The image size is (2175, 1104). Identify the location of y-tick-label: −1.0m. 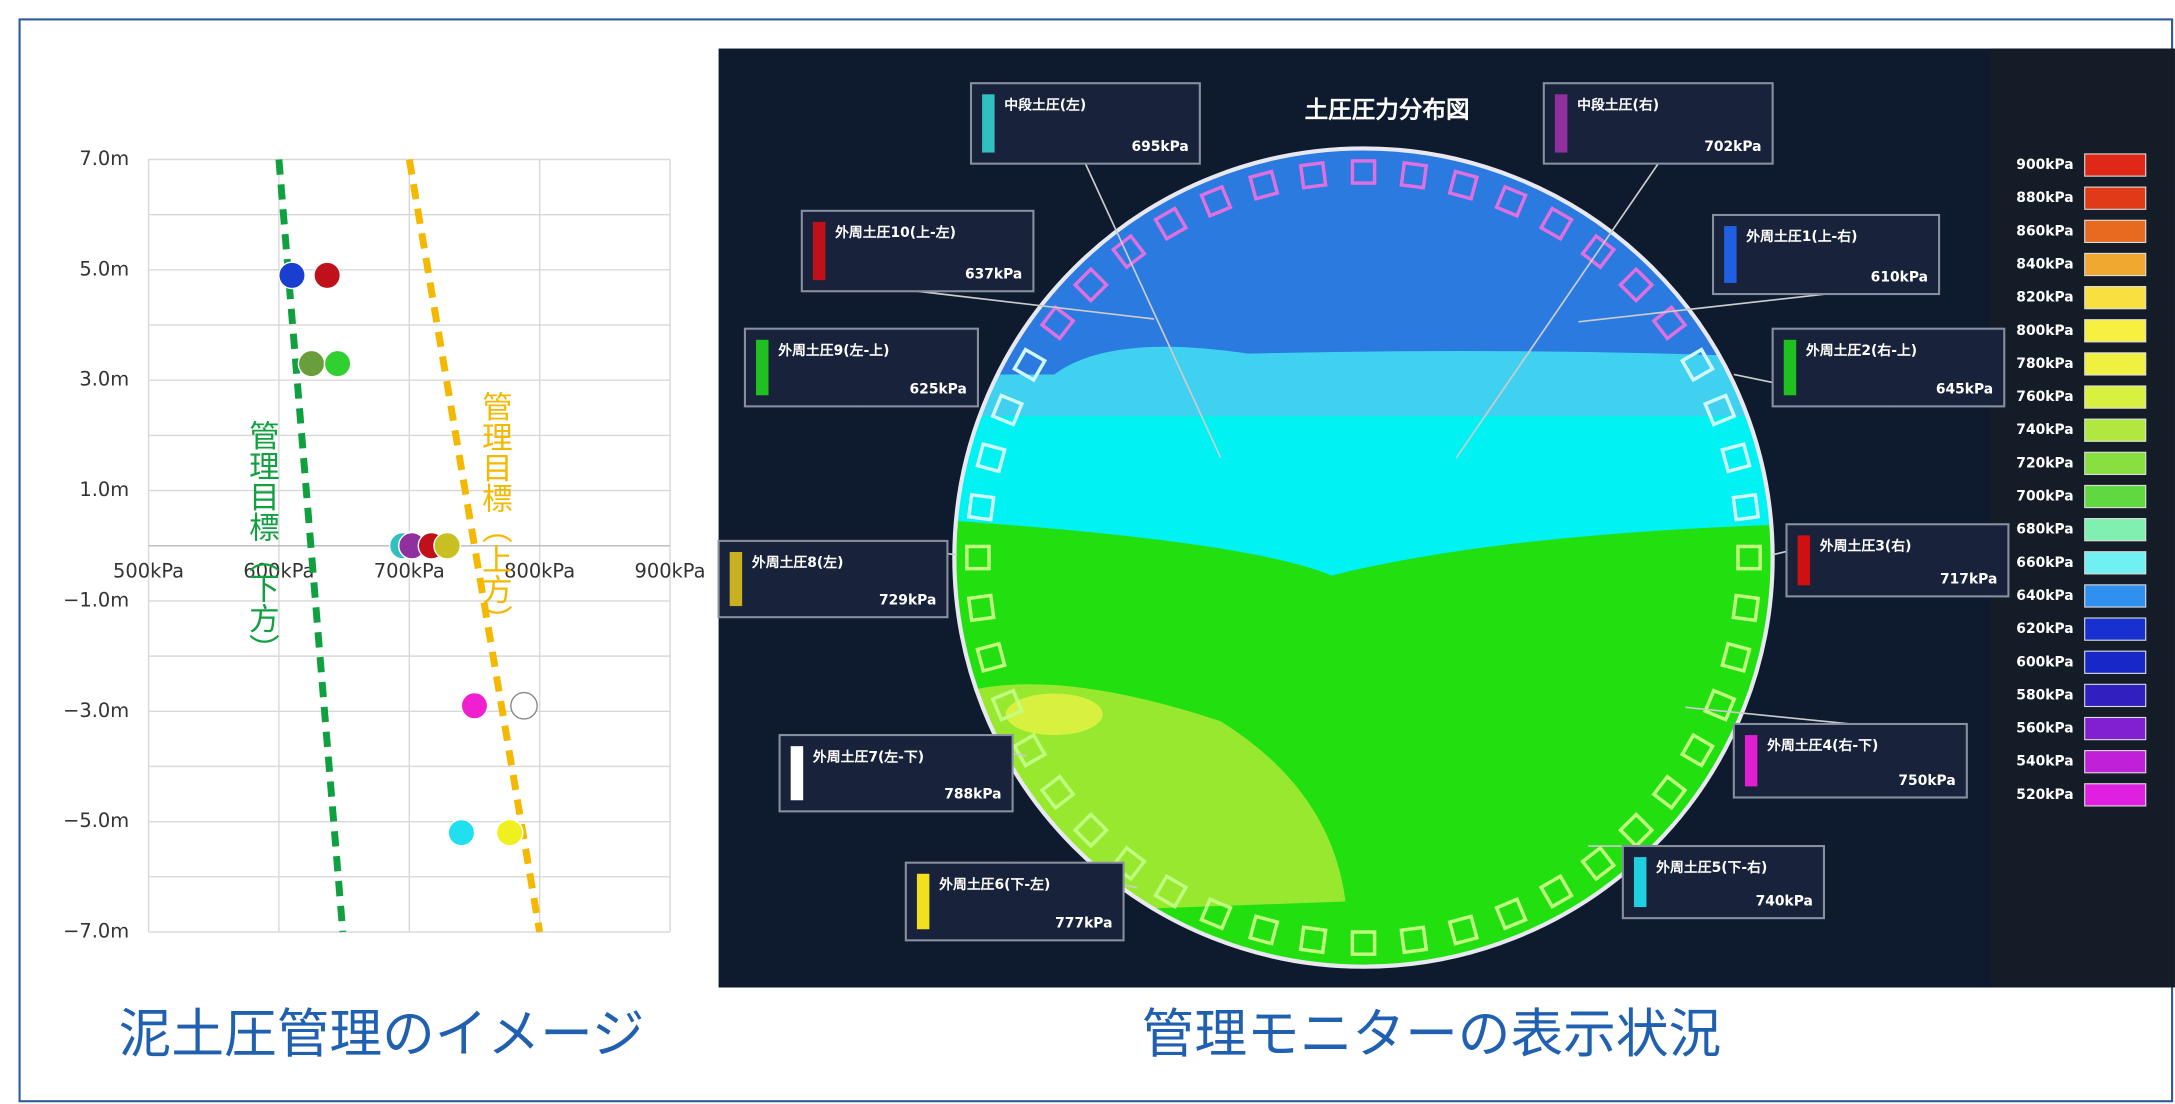
(96, 599).